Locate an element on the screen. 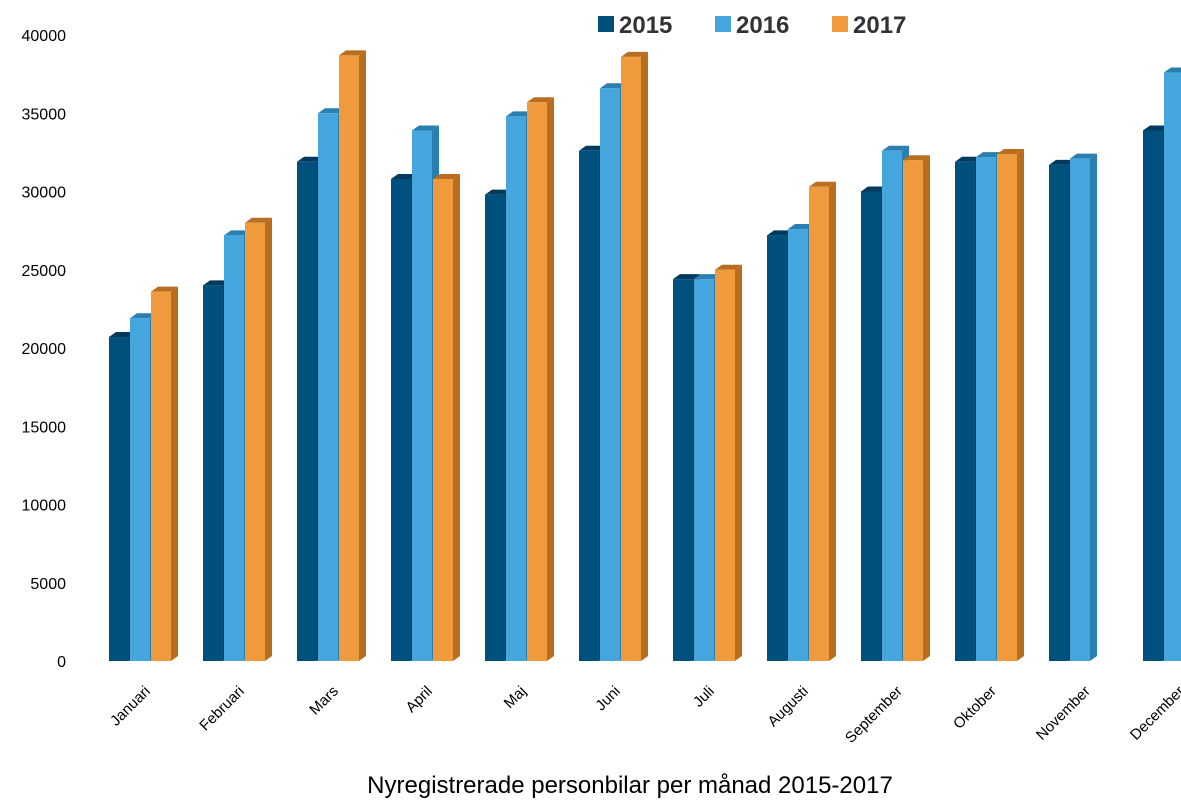  x-tick-label: November is located at coordinates (1063, 713).